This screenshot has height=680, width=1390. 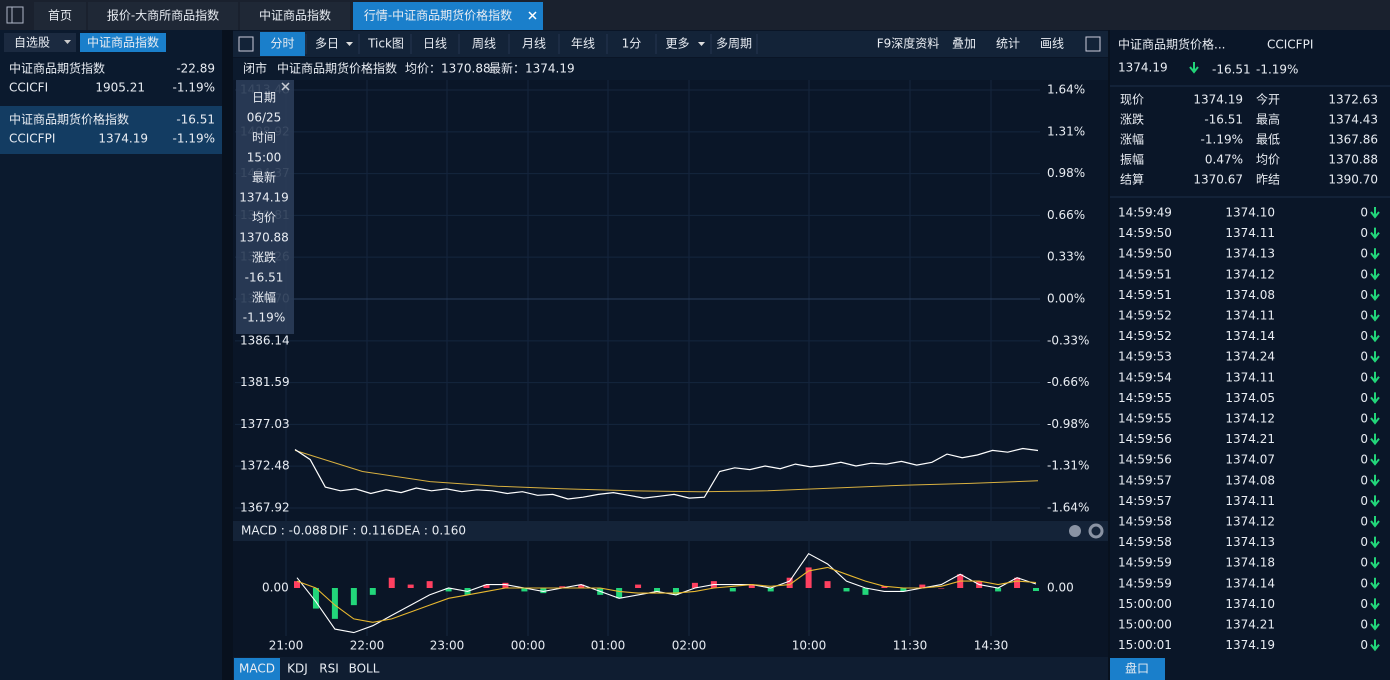 I want to click on quote-label: 现价, so click(x=1132, y=100).